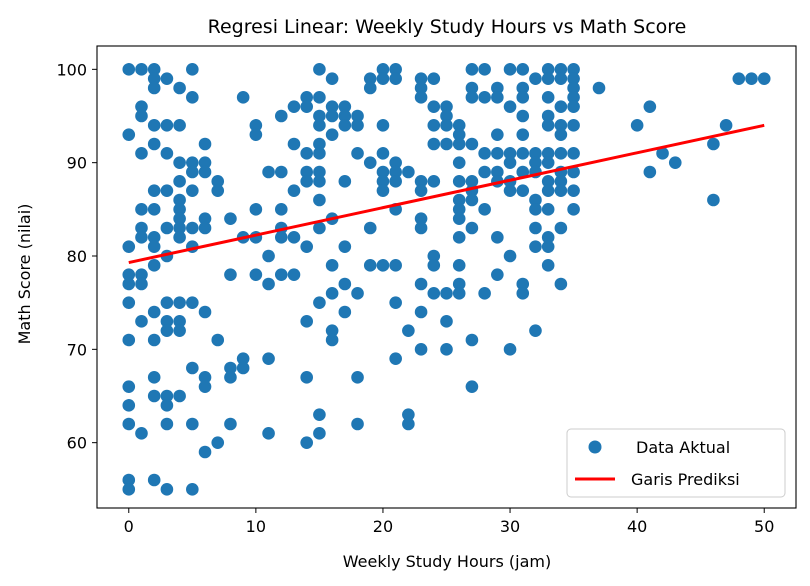 The height and width of the screenshot is (586, 810). What do you see at coordinates (637, 526) in the screenshot?
I see `x-tick-label: 40` at bounding box center [637, 526].